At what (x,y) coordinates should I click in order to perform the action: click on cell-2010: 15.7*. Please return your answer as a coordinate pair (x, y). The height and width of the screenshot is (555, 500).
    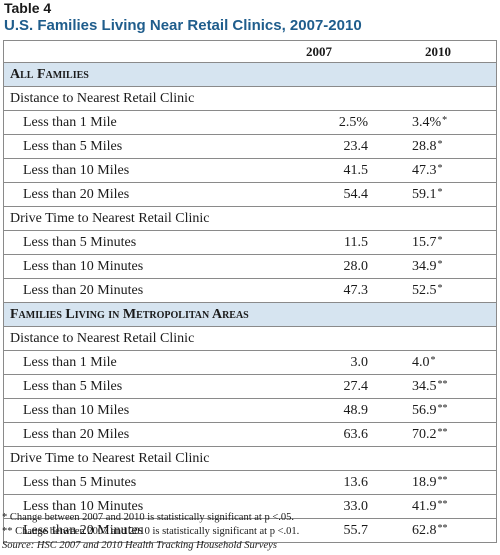
    Looking at the image, I should click on (438, 243).